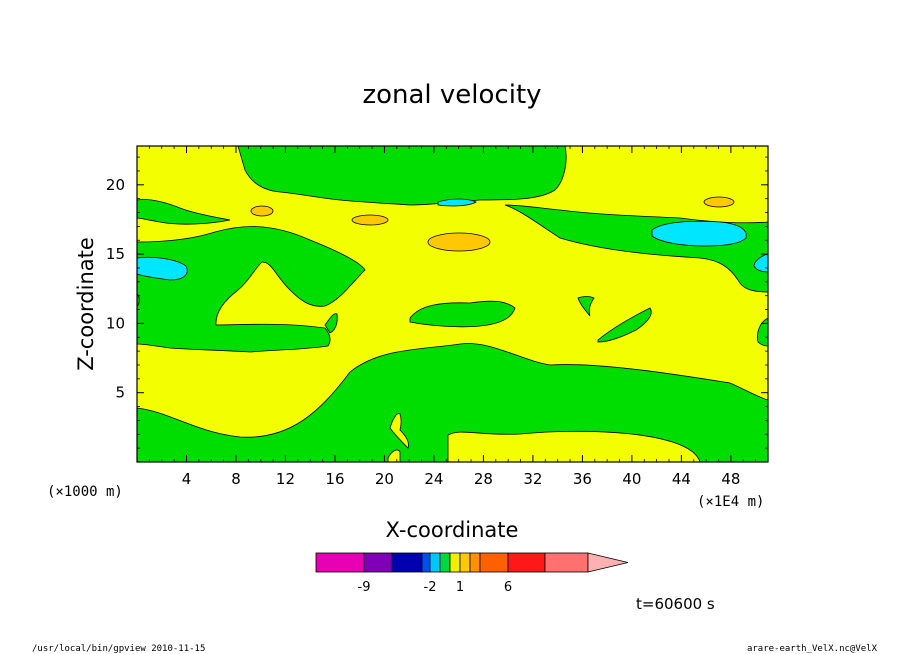 Image resolution: width=904 pixels, height=654 pixels. Describe the element at coordinates (399, 431) in the screenshot. I see `contour-level-yellow` at that location.